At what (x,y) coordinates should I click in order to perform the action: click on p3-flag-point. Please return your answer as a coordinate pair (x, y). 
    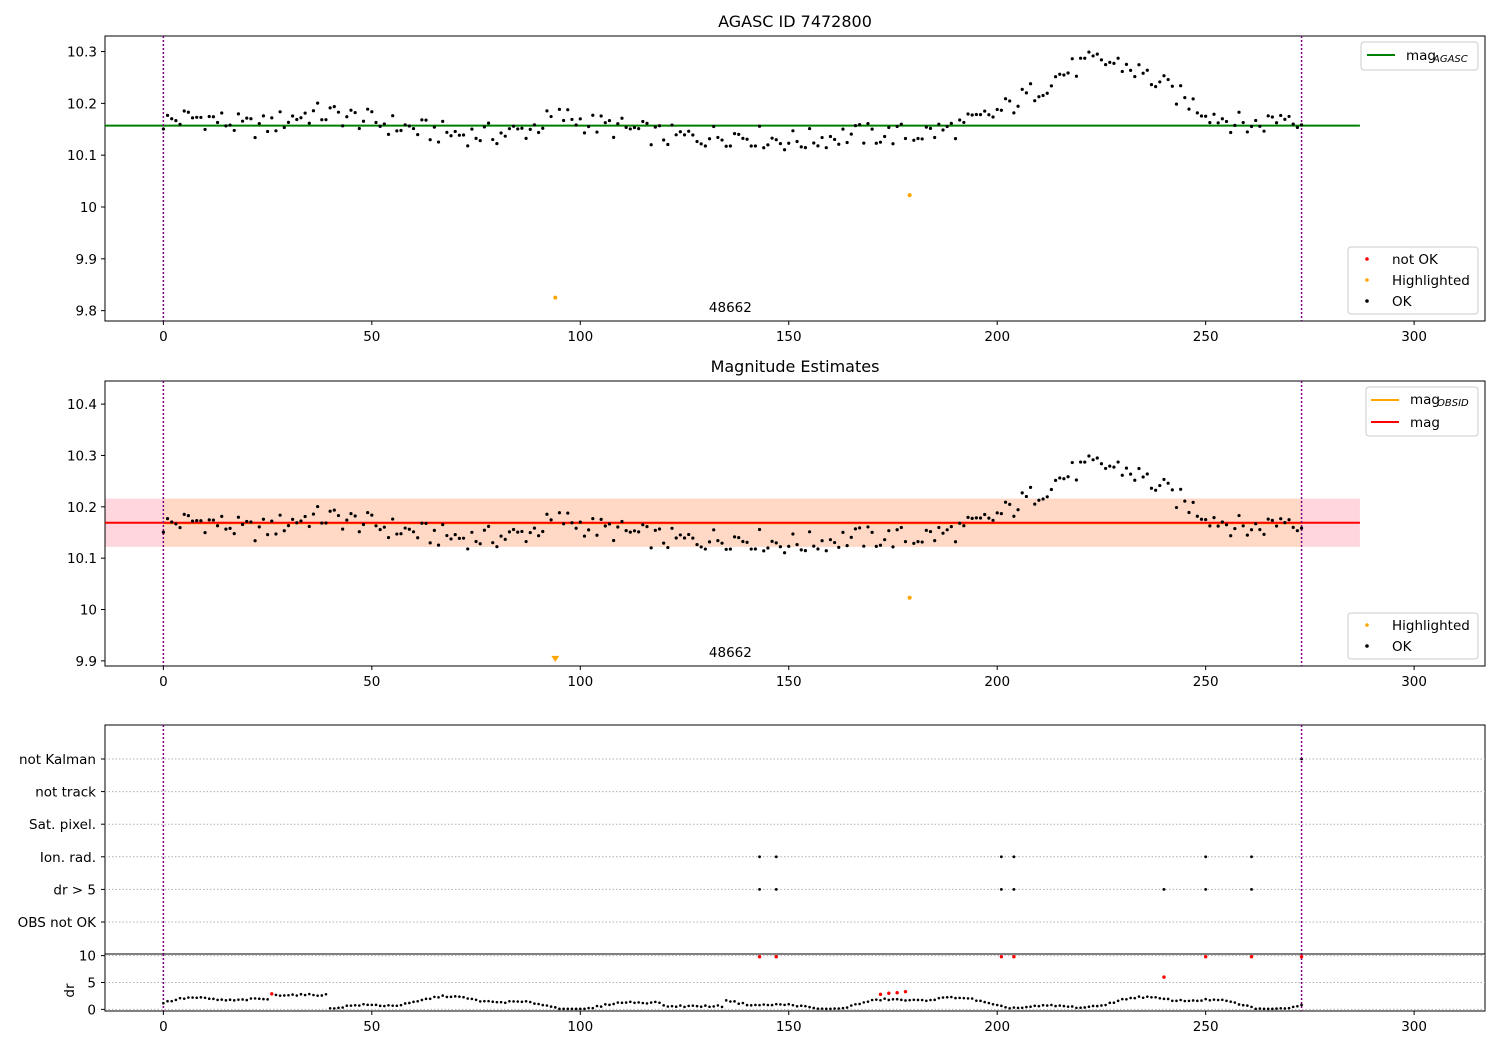
    Looking at the image, I should click on (759, 857).